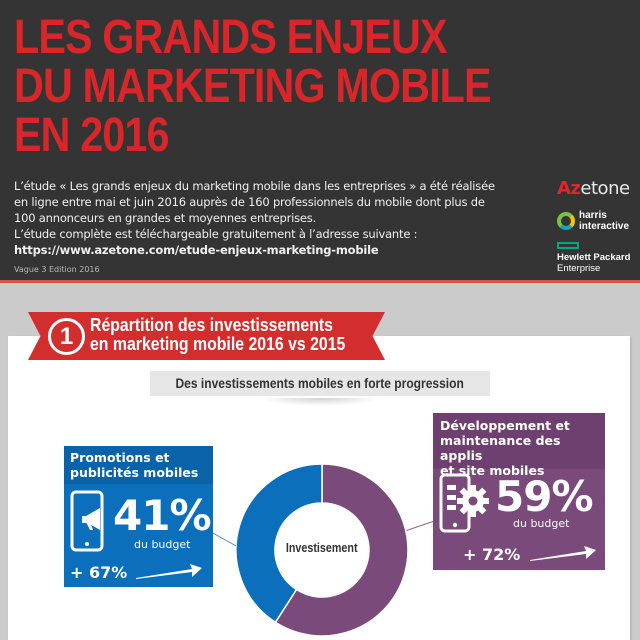  What do you see at coordinates (500, 448) in the screenshot?
I see `stat-title-line-2: maintenance des applis` at bounding box center [500, 448].